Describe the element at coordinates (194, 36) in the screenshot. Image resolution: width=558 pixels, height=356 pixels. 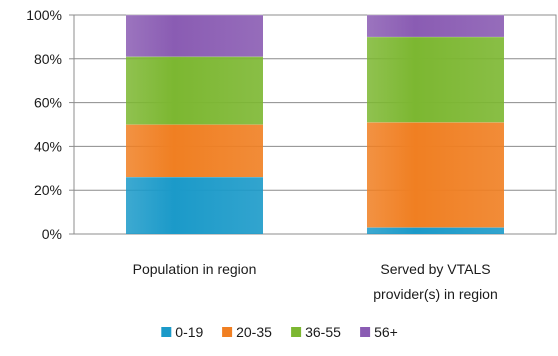
I see `bar-segment-56--1` at that location.